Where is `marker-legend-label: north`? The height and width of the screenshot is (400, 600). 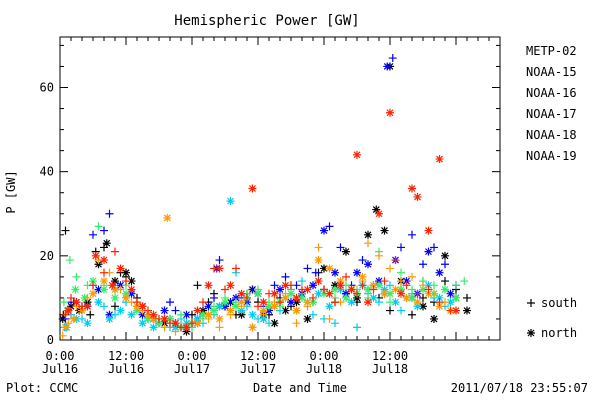 marker-legend-label: north is located at coordinates (559, 333).